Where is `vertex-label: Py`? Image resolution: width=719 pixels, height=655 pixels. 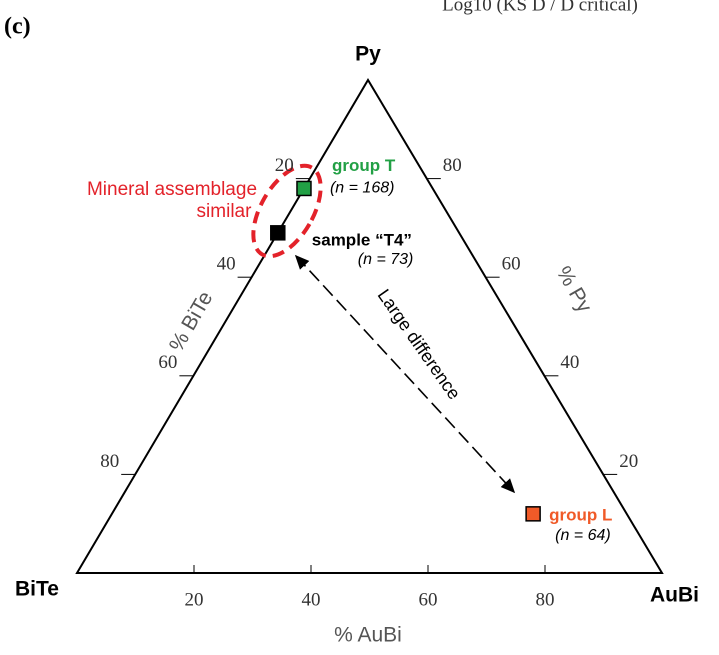
vertex-label: Py is located at coordinates (368, 54).